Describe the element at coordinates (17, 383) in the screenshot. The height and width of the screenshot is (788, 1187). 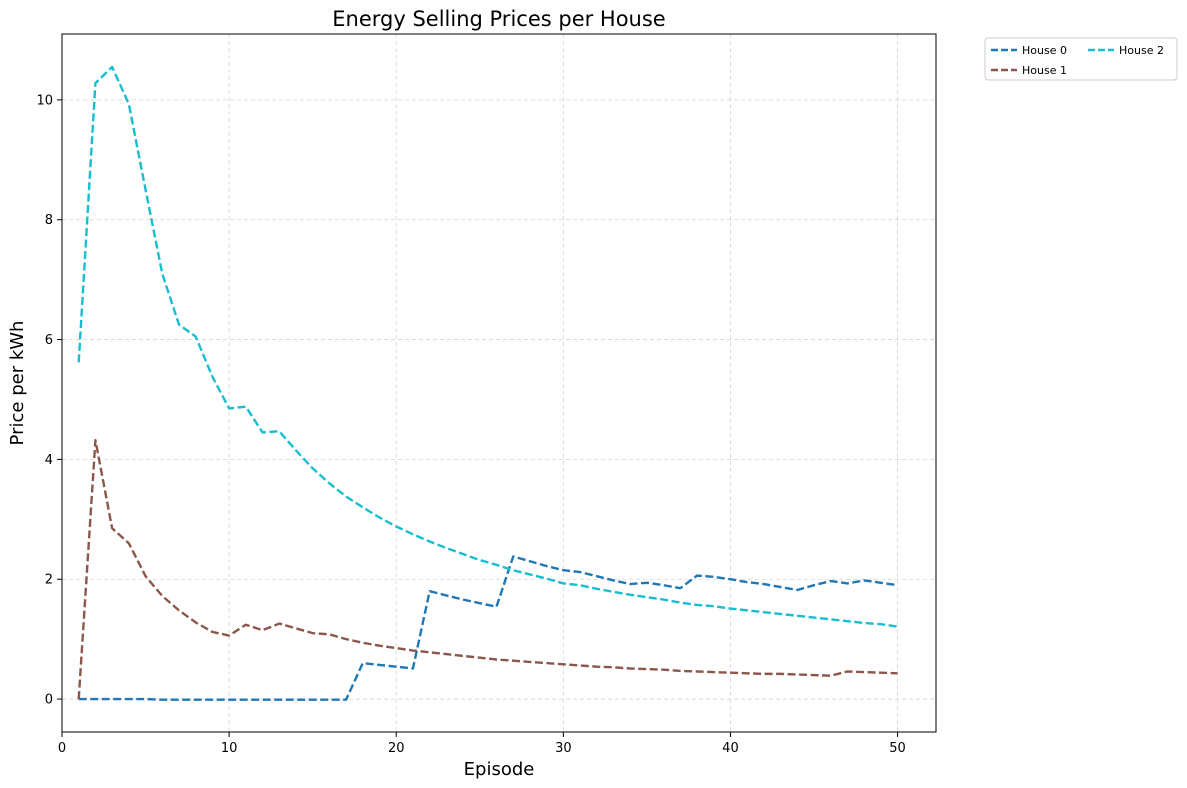
I see `y-axis-title: Price per kWh` at that location.